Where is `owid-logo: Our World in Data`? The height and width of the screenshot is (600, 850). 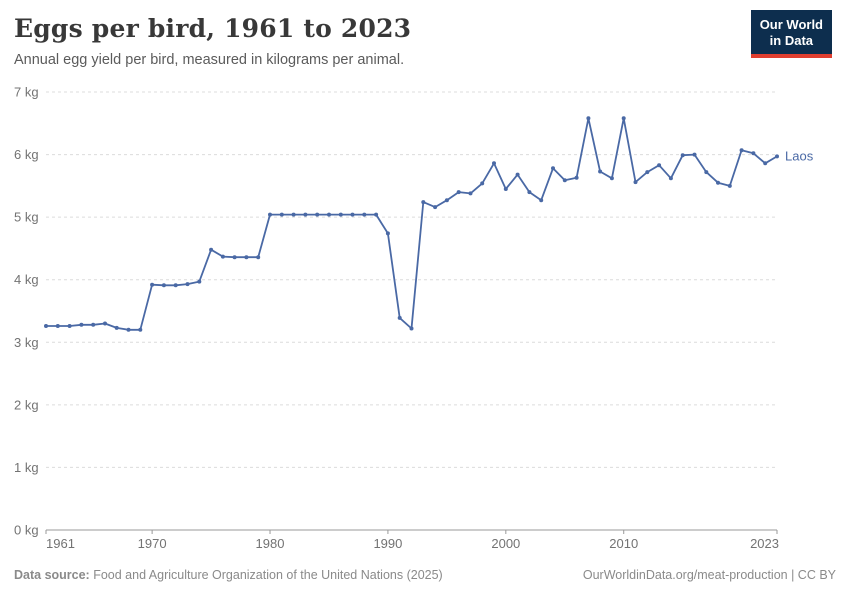
owid-logo: Our World in Data is located at coordinates (791, 34).